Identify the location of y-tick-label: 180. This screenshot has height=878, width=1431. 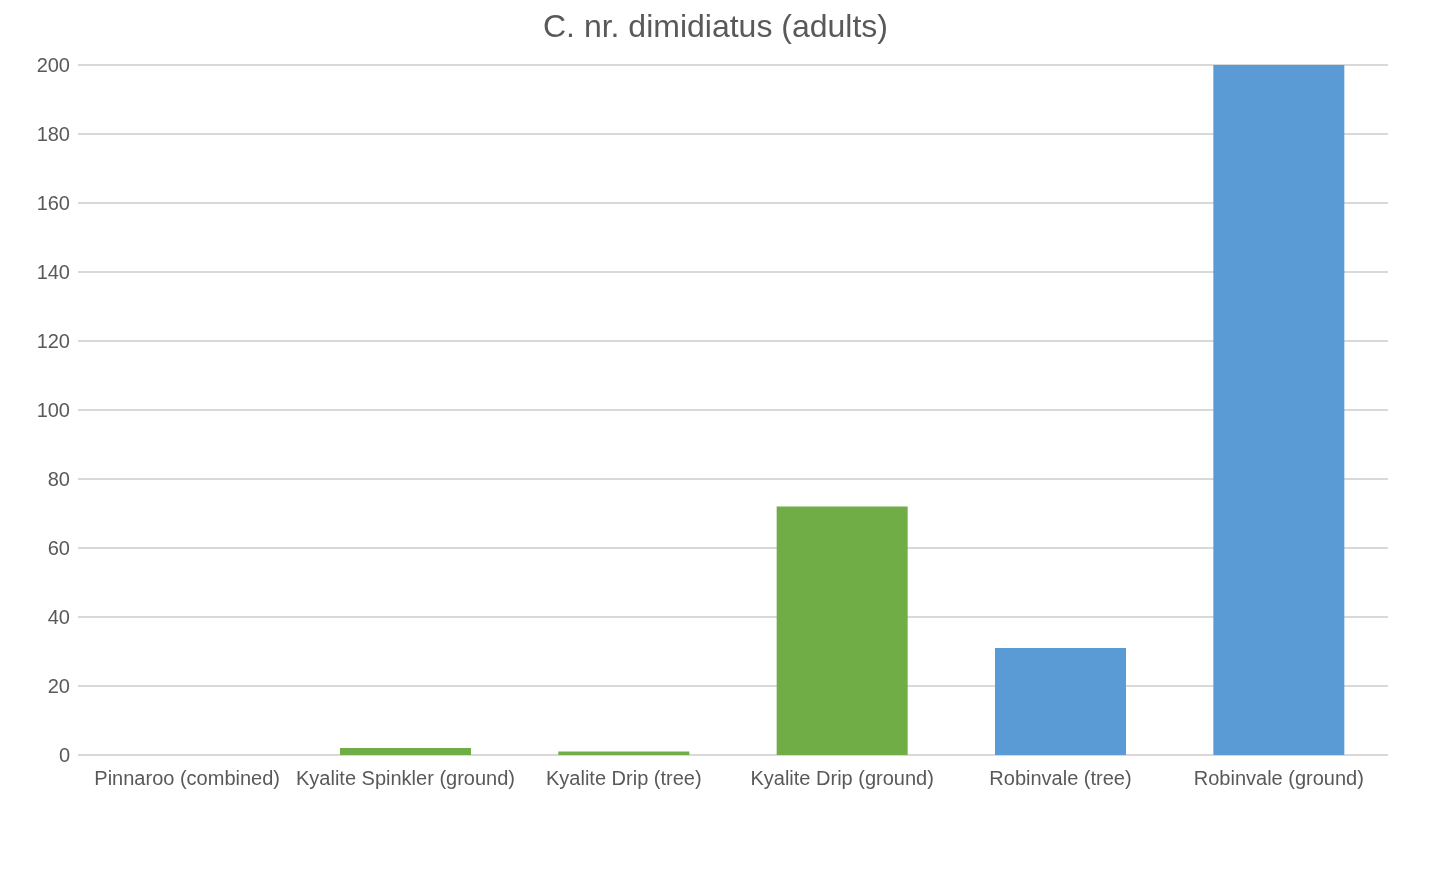
(53, 134).